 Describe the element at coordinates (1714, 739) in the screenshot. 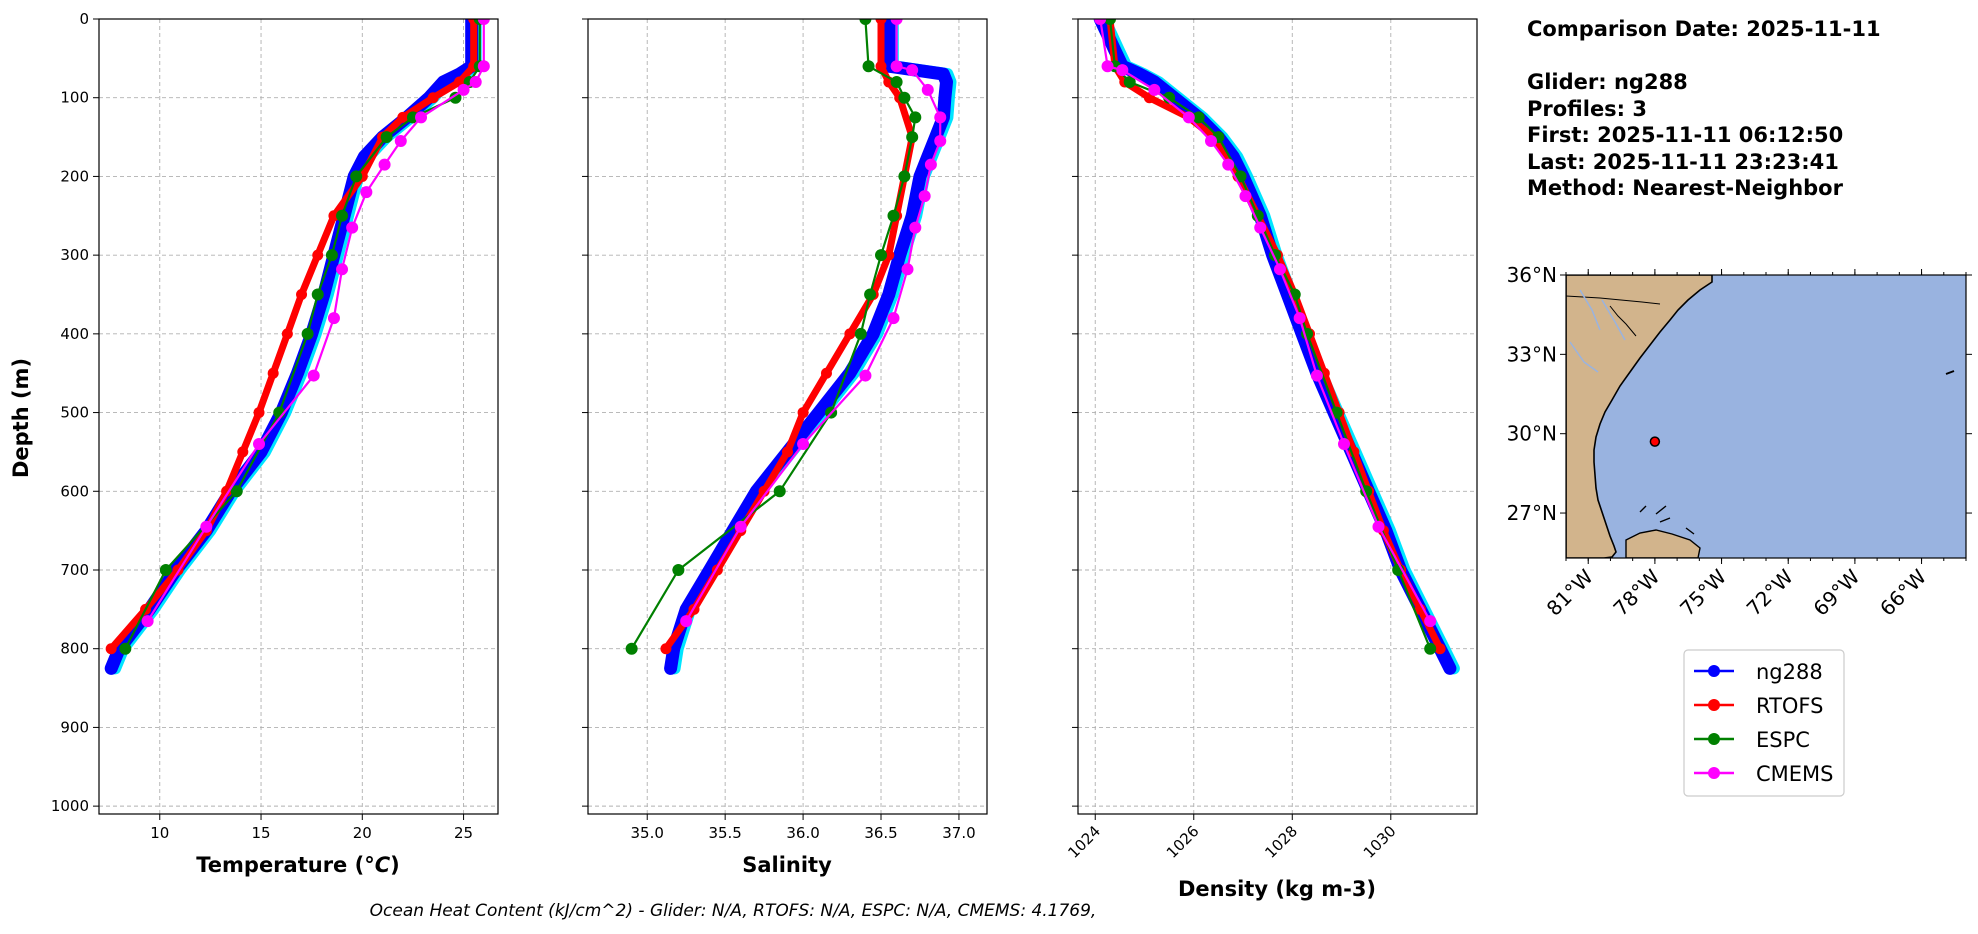

I see `legend-marker-espc` at that location.